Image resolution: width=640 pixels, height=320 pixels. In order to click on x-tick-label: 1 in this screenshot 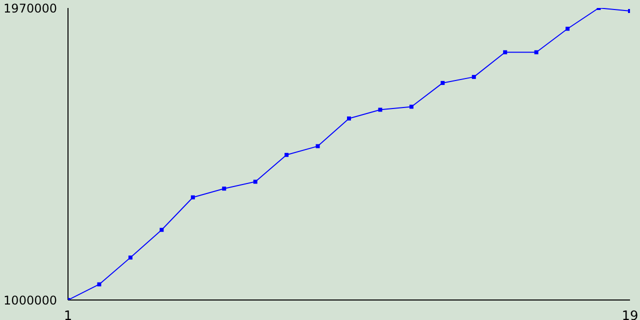, I will do `click(68, 314)`.